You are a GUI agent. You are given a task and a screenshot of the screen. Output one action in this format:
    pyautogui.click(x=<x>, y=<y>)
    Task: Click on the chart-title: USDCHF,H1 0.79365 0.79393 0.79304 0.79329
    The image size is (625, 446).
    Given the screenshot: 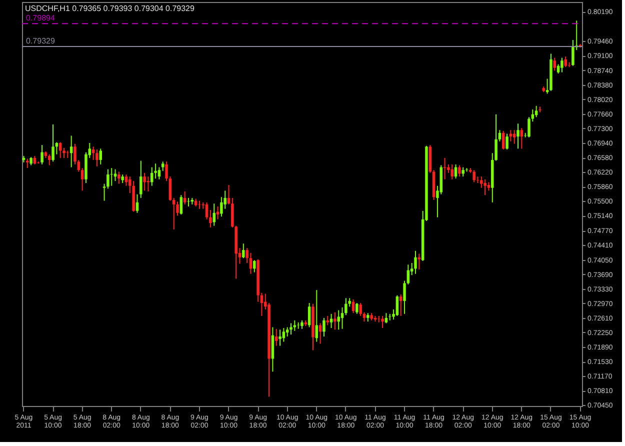 What is the action you would take?
    pyautogui.click(x=110, y=8)
    